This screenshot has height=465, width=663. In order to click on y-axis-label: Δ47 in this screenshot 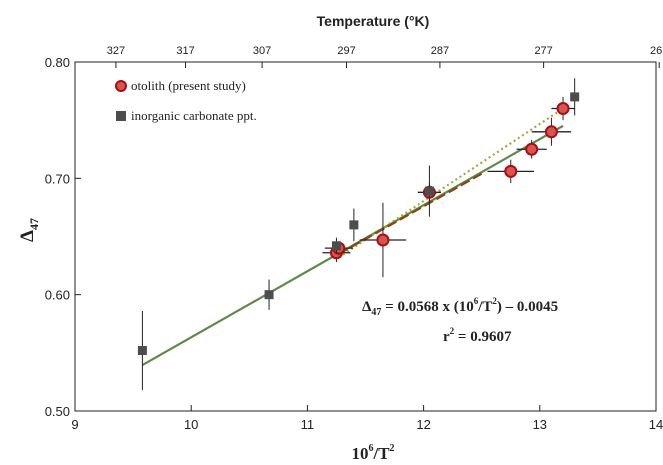, I will do `click(29, 230)`.